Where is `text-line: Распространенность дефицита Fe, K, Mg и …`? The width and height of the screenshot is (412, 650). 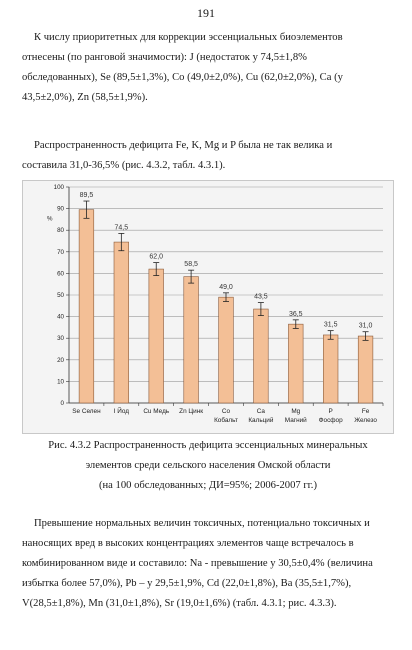 text-line: Распространенность дефицита Fe, K, Mg и … is located at coordinates (183, 145).